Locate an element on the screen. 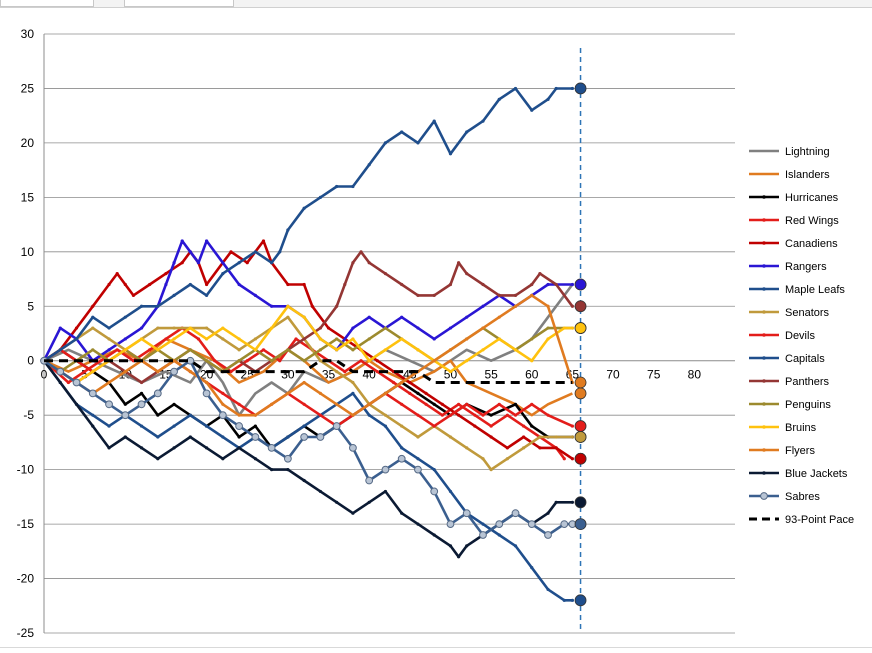 This screenshot has width=872, height=653. y-tick-label: -15 is located at coordinates (26, 524).